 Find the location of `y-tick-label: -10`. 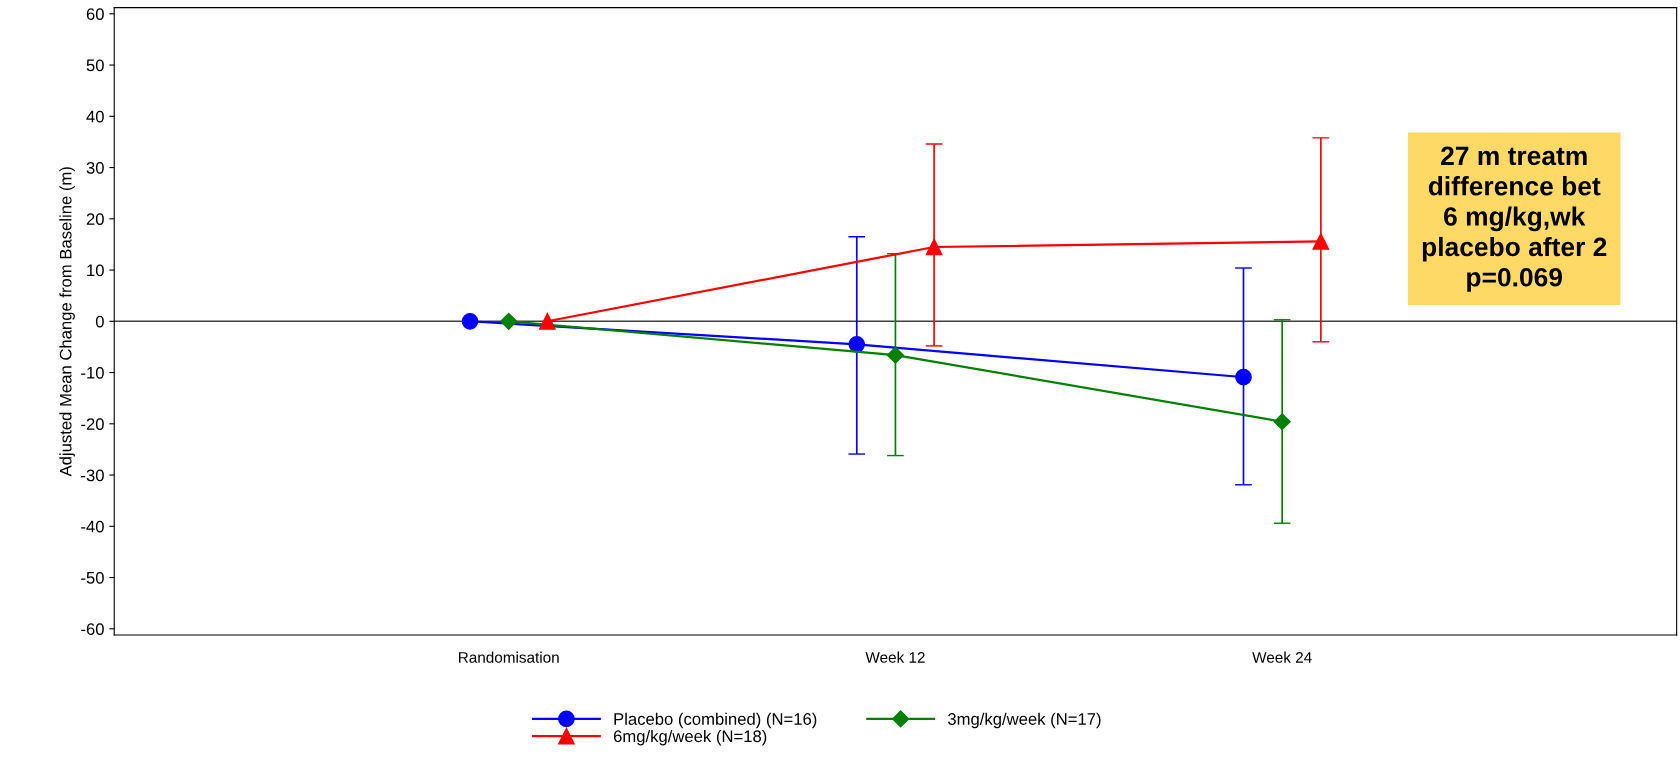

y-tick-label: -10 is located at coordinates (92, 372).